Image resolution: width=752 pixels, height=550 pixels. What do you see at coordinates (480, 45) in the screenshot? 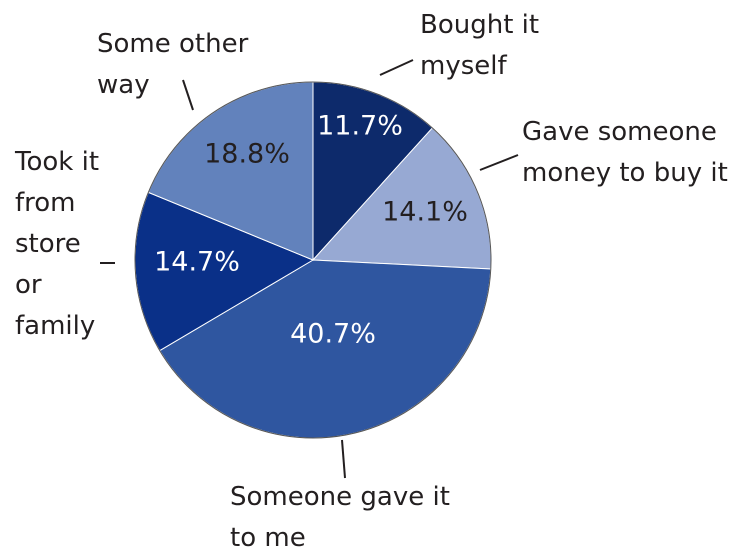
I see `category-label: Bought it myself` at bounding box center [480, 45].